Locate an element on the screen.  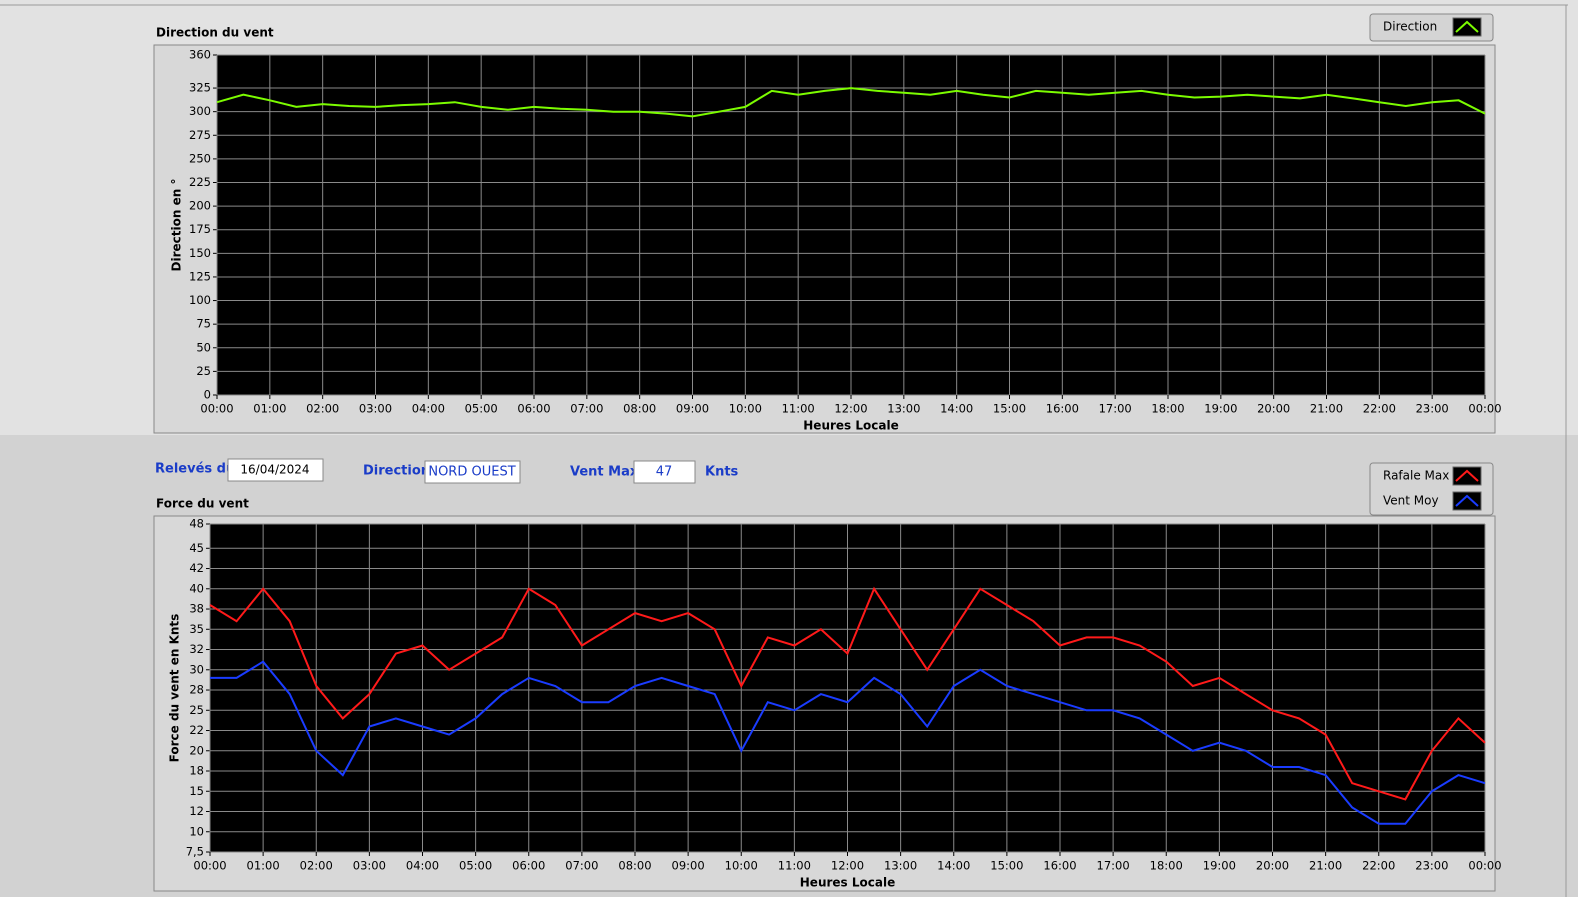
y-tick-label: 48 is located at coordinates (196, 524).